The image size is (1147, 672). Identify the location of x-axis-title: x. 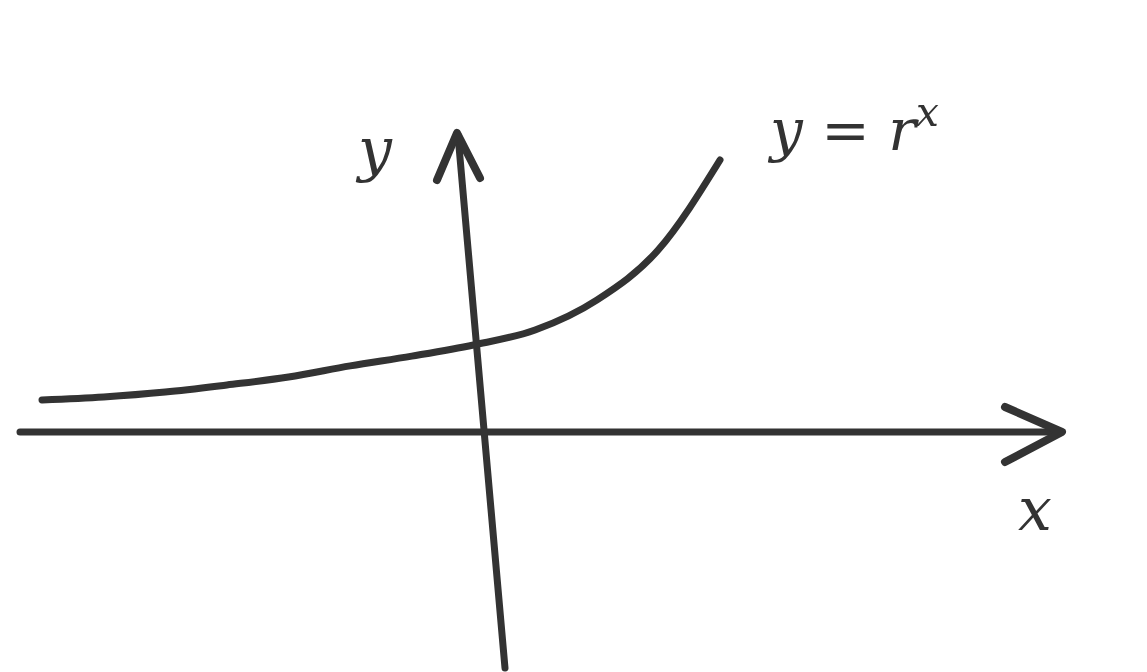
(1035, 509).